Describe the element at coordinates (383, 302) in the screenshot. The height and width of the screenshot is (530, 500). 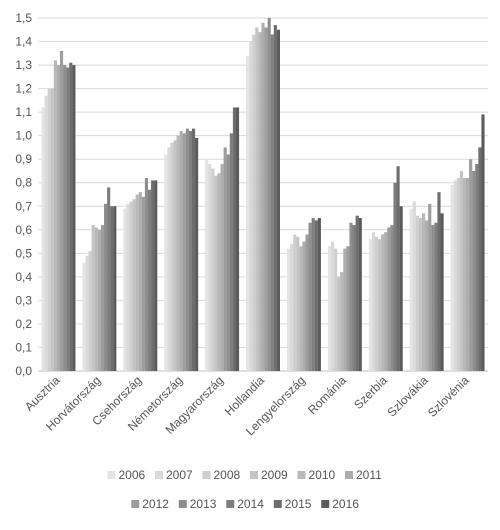
I see `bar-2010-Szerbia` at that location.